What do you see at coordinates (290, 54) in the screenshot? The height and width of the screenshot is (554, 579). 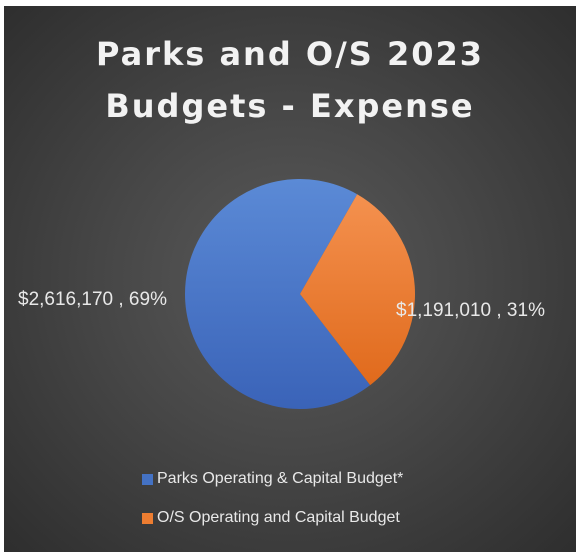 I see `chart-title-line-1: Parks and O/S 2023` at bounding box center [290, 54].